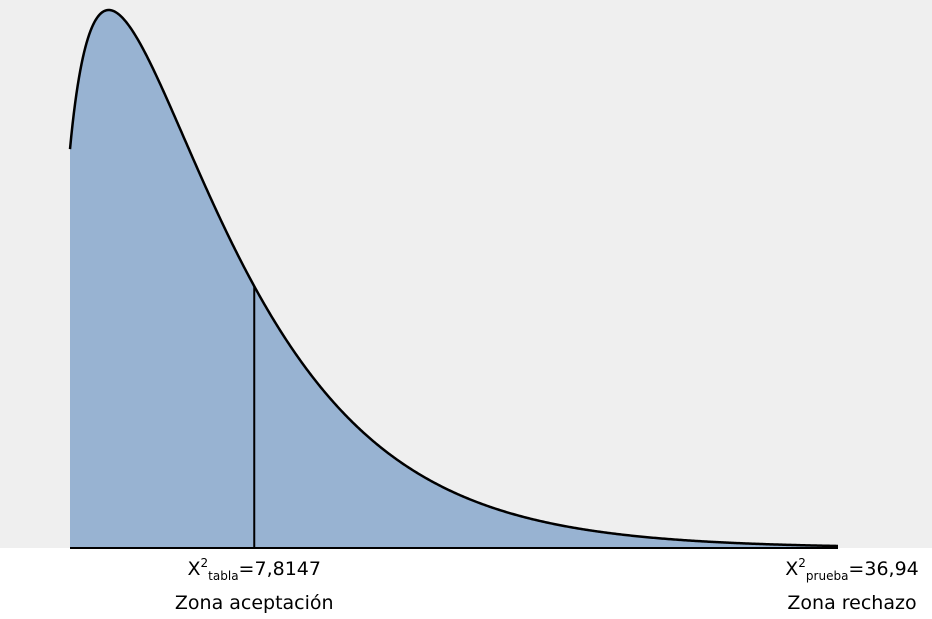 The height and width of the screenshot is (619, 932). Describe the element at coordinates (852, 569) in the screenshot. I see `test-statistic-label: X2prueba=36,94` at that location.